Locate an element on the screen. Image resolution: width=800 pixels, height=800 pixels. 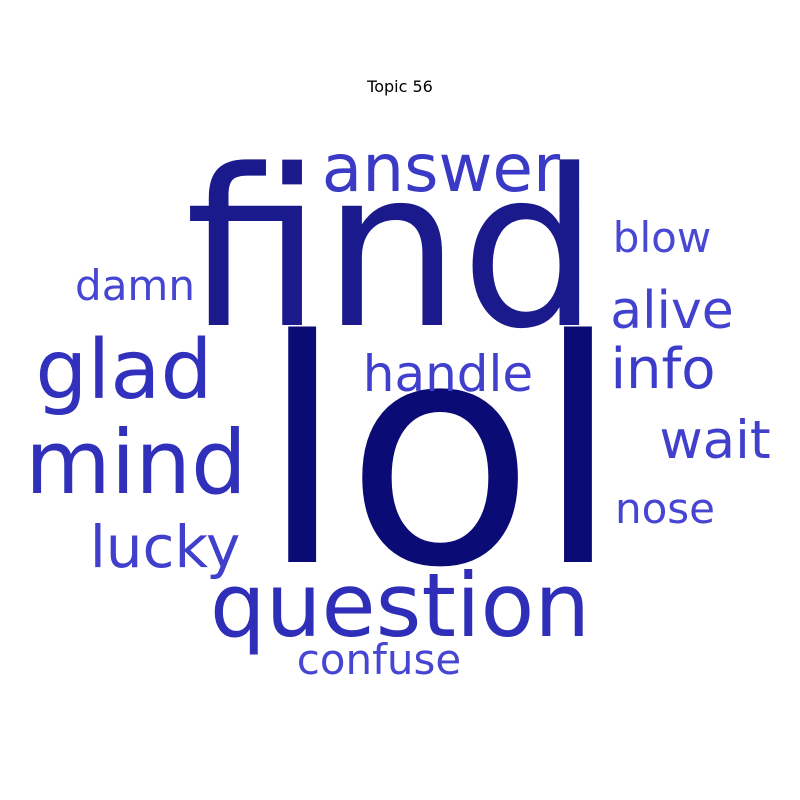
word-nose: nose is located at coordinates (665, 508).